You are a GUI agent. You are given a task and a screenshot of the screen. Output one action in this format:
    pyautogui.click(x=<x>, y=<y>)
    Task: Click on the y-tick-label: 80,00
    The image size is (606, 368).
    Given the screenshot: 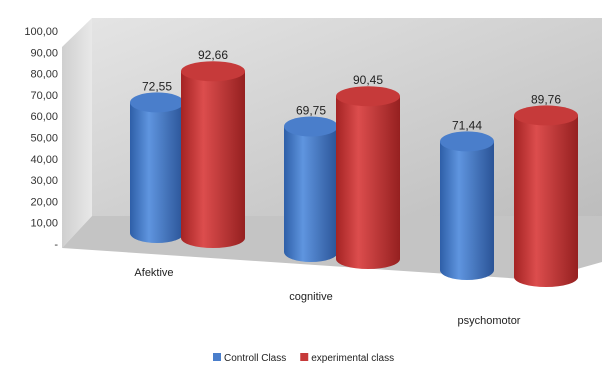 What is the action you would take?
    pyautogui.click(x=44, y=75)
    